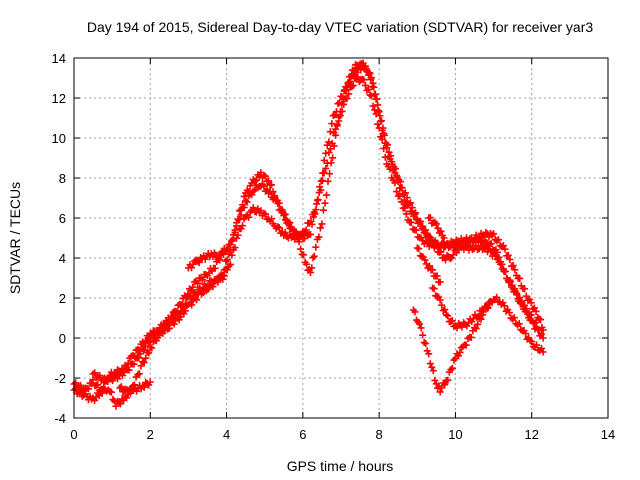 This screenshot has width=640, height=480. I want to click on series-track-g, so click(428, 265).